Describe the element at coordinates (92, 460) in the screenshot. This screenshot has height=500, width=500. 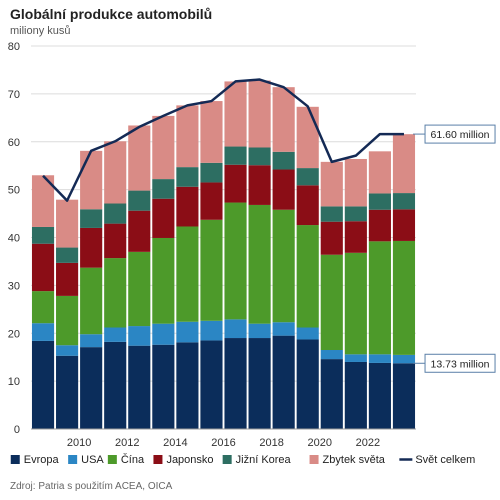
I see `legend-label: USA` at that location.